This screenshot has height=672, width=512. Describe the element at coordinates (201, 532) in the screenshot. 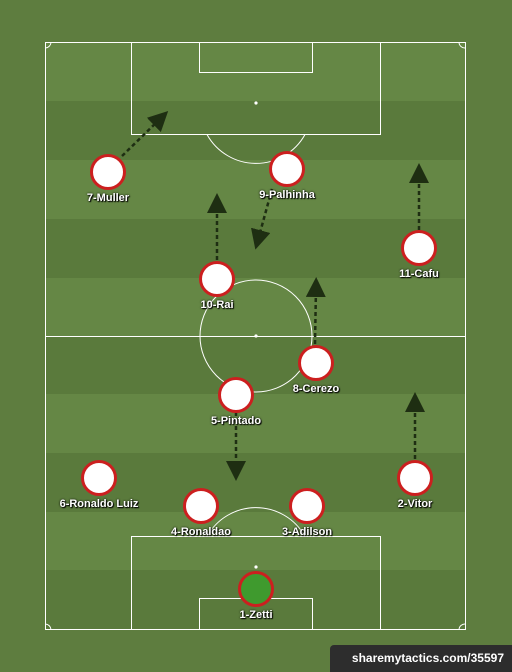

I see `player-name-label: 4-Ronaldao` at that location.